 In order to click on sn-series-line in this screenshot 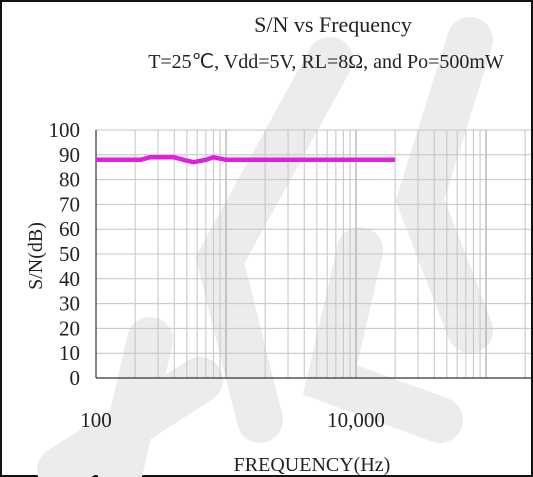, I will do `click(246, 160)`.